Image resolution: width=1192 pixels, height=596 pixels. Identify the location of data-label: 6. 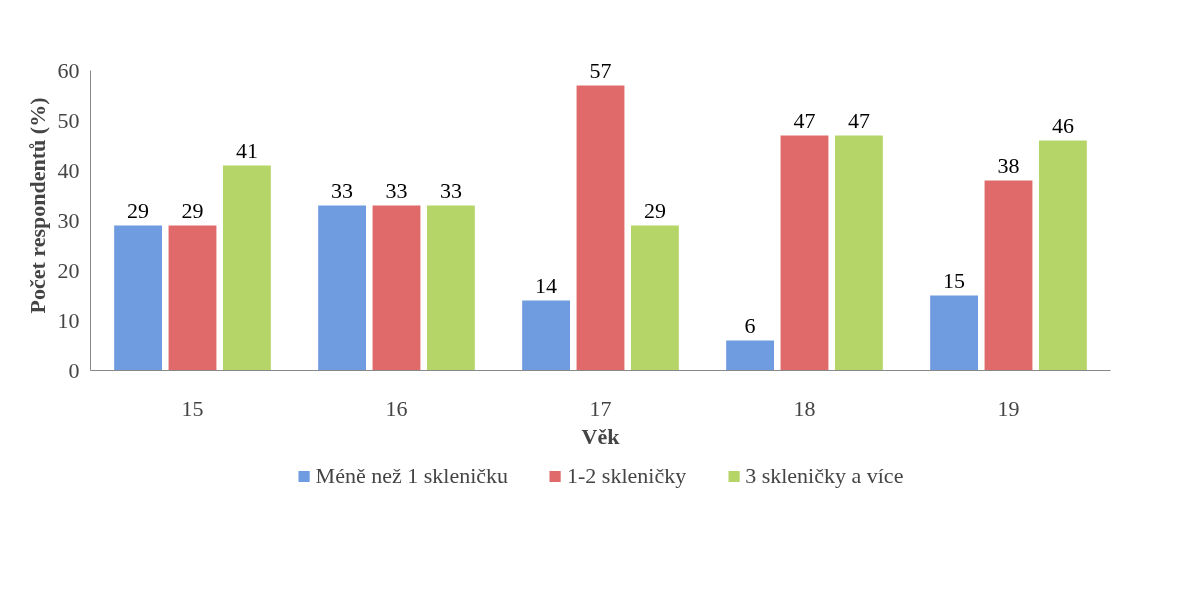
(750, 325).